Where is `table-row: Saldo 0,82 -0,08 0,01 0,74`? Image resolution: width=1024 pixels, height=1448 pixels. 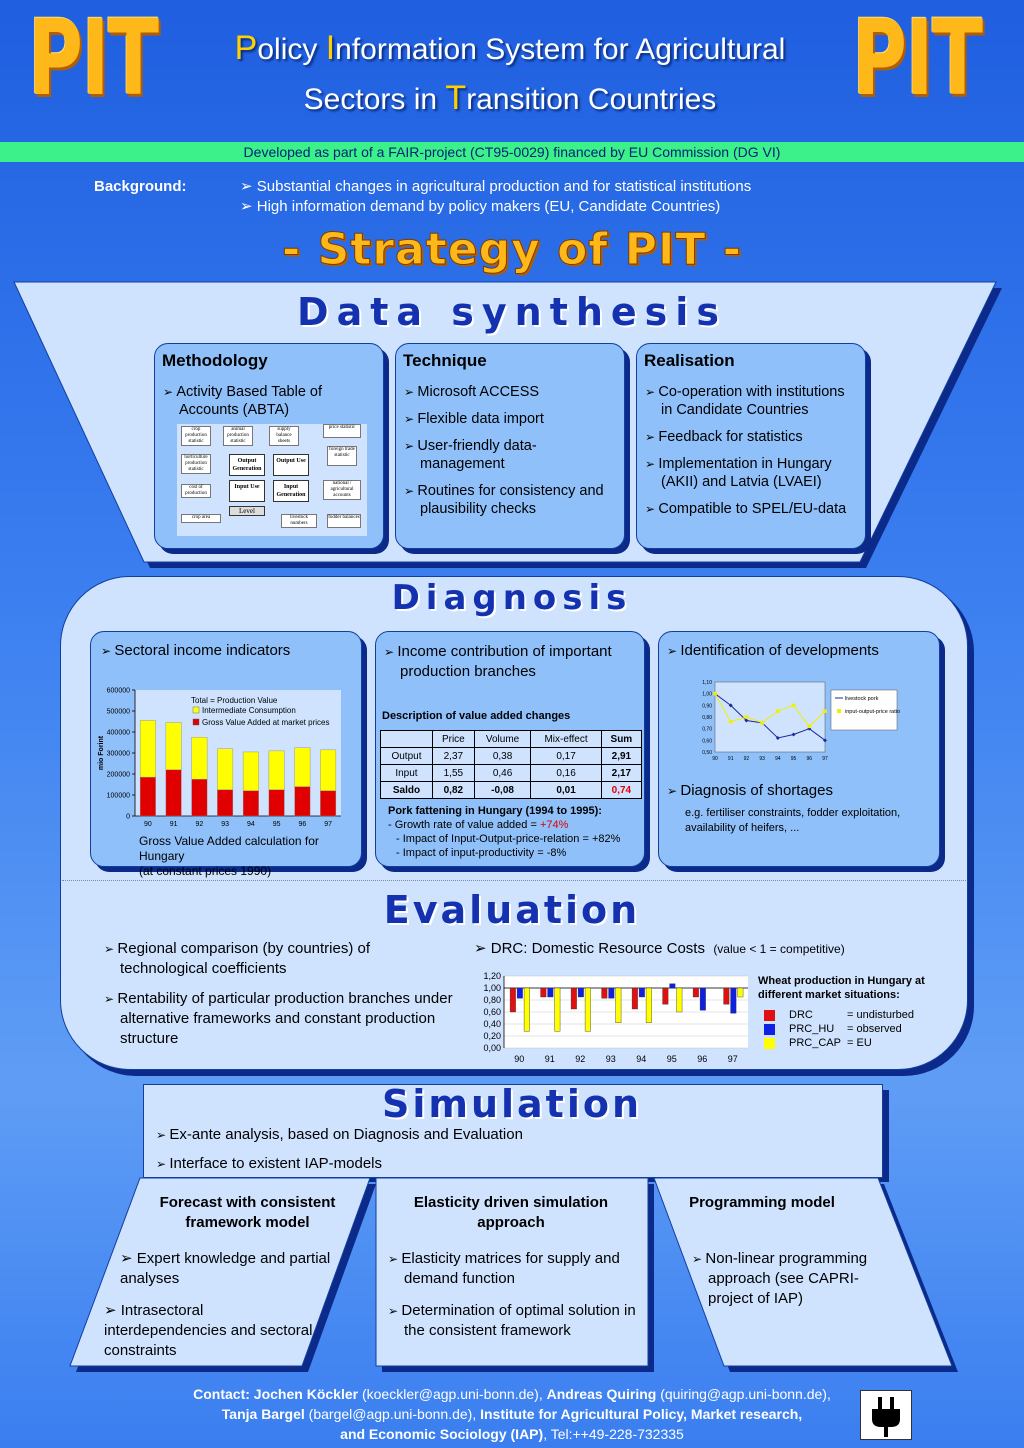 table-row: Saldo 0,82 -0,08 0,01 0,74 is located at coordinates (511, 790).